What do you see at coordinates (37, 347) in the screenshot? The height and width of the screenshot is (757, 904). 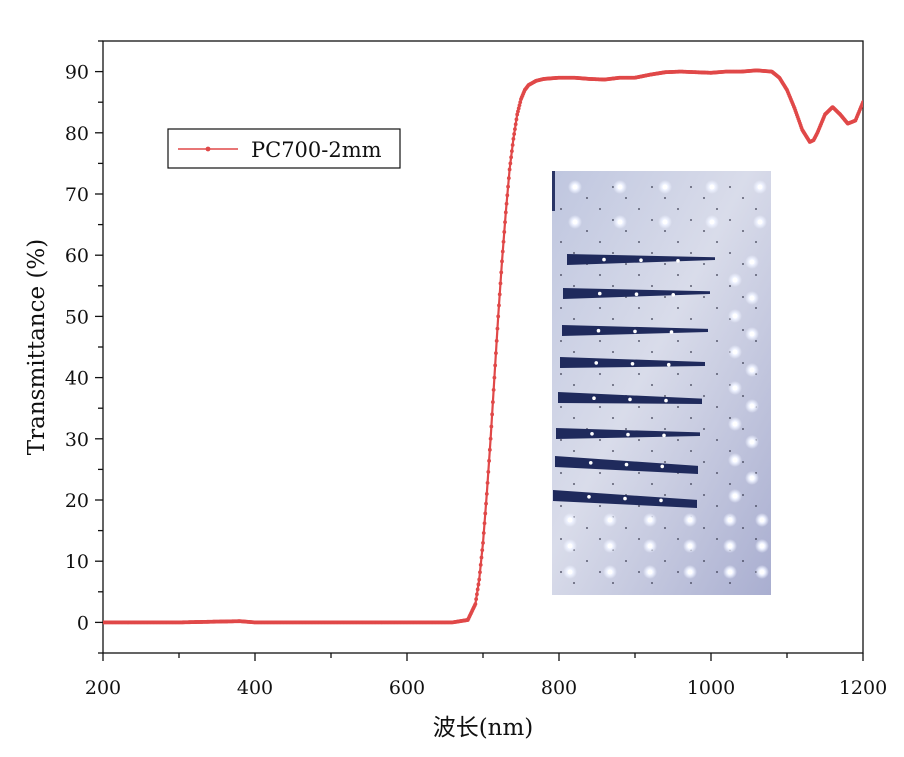 I see `y-axis-title: Transmittance (%)` at bounding box center [37, 347].